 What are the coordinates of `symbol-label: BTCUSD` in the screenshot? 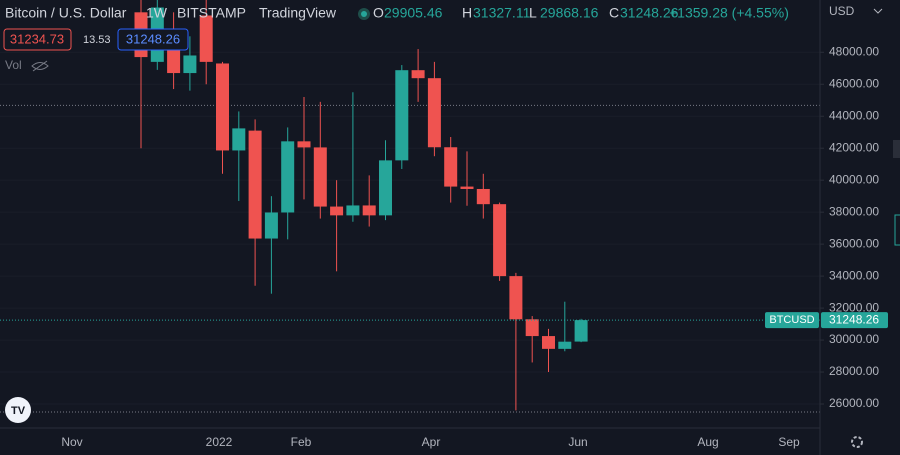 It's located at (791, 320).